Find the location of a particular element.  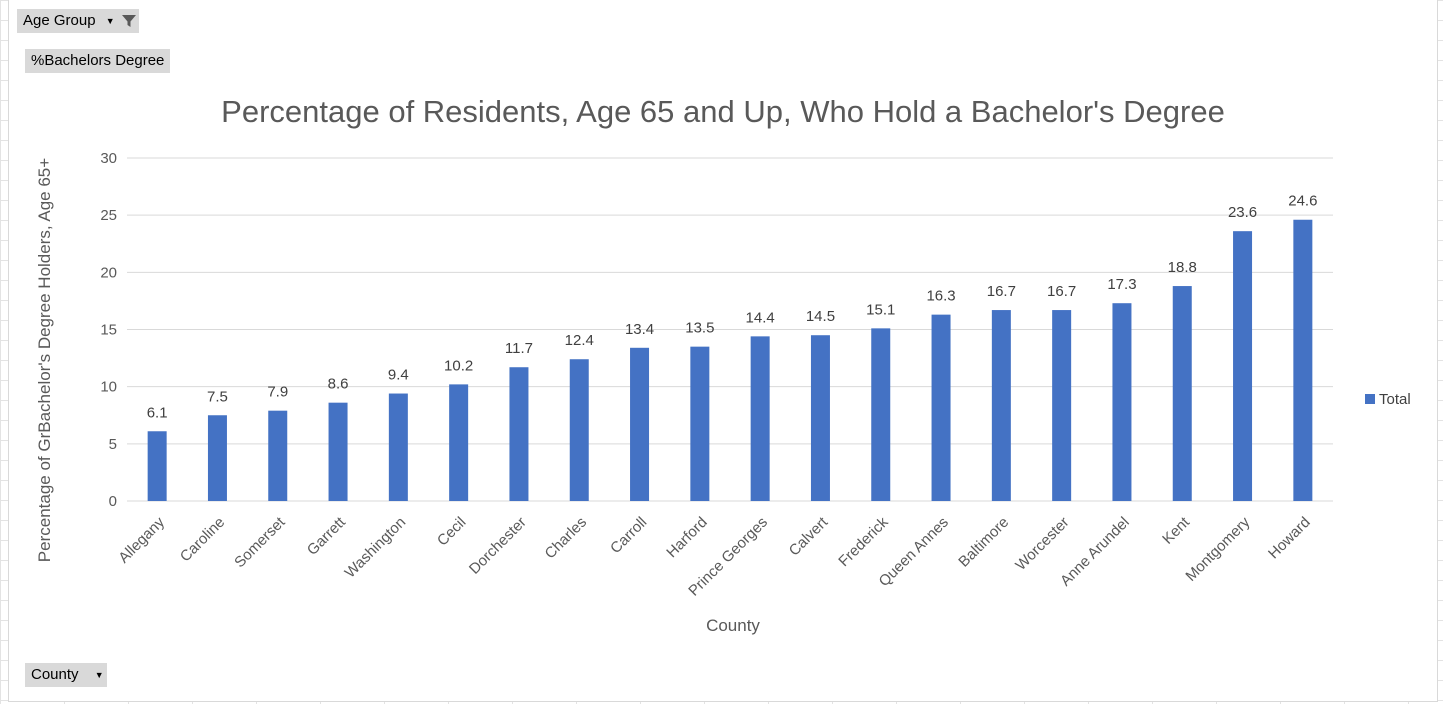

x-tick-label: Frederick is located at coordinates (863, 541).